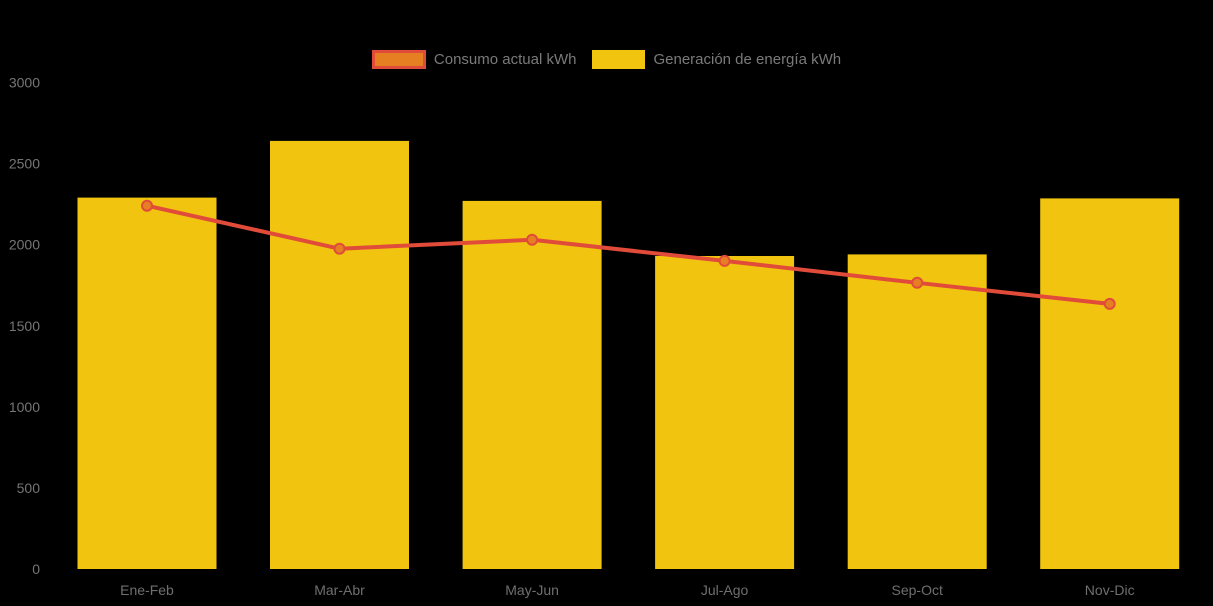 The height and width of the screenshot is (606, 1213). Describe the element at coordinates (628, 254) in the screenshot. I see `consumo-line` at that location.